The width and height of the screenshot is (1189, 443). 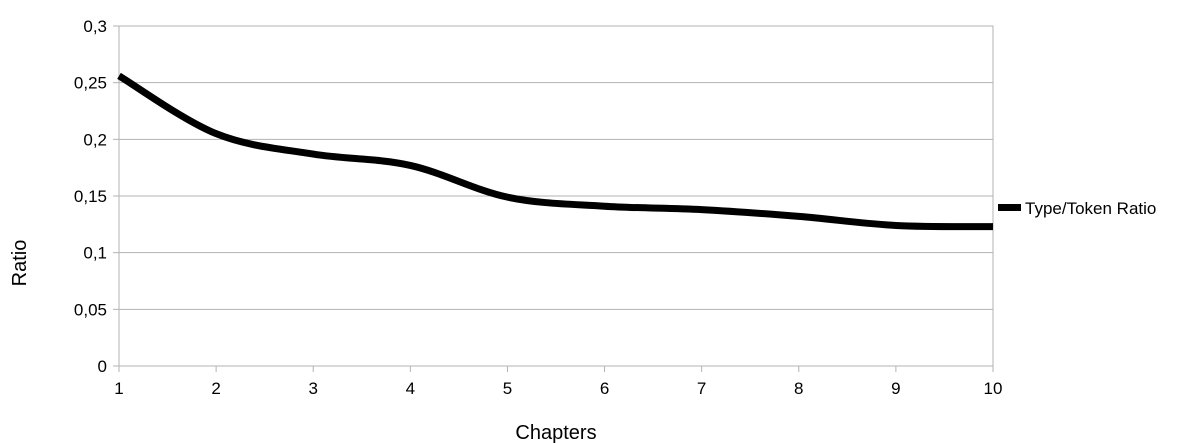 What do you see at coordinates (1090, 208) in the screenshot?
I see `legend-label: Type/Token Ratio` at bounding box center [1090, 208].